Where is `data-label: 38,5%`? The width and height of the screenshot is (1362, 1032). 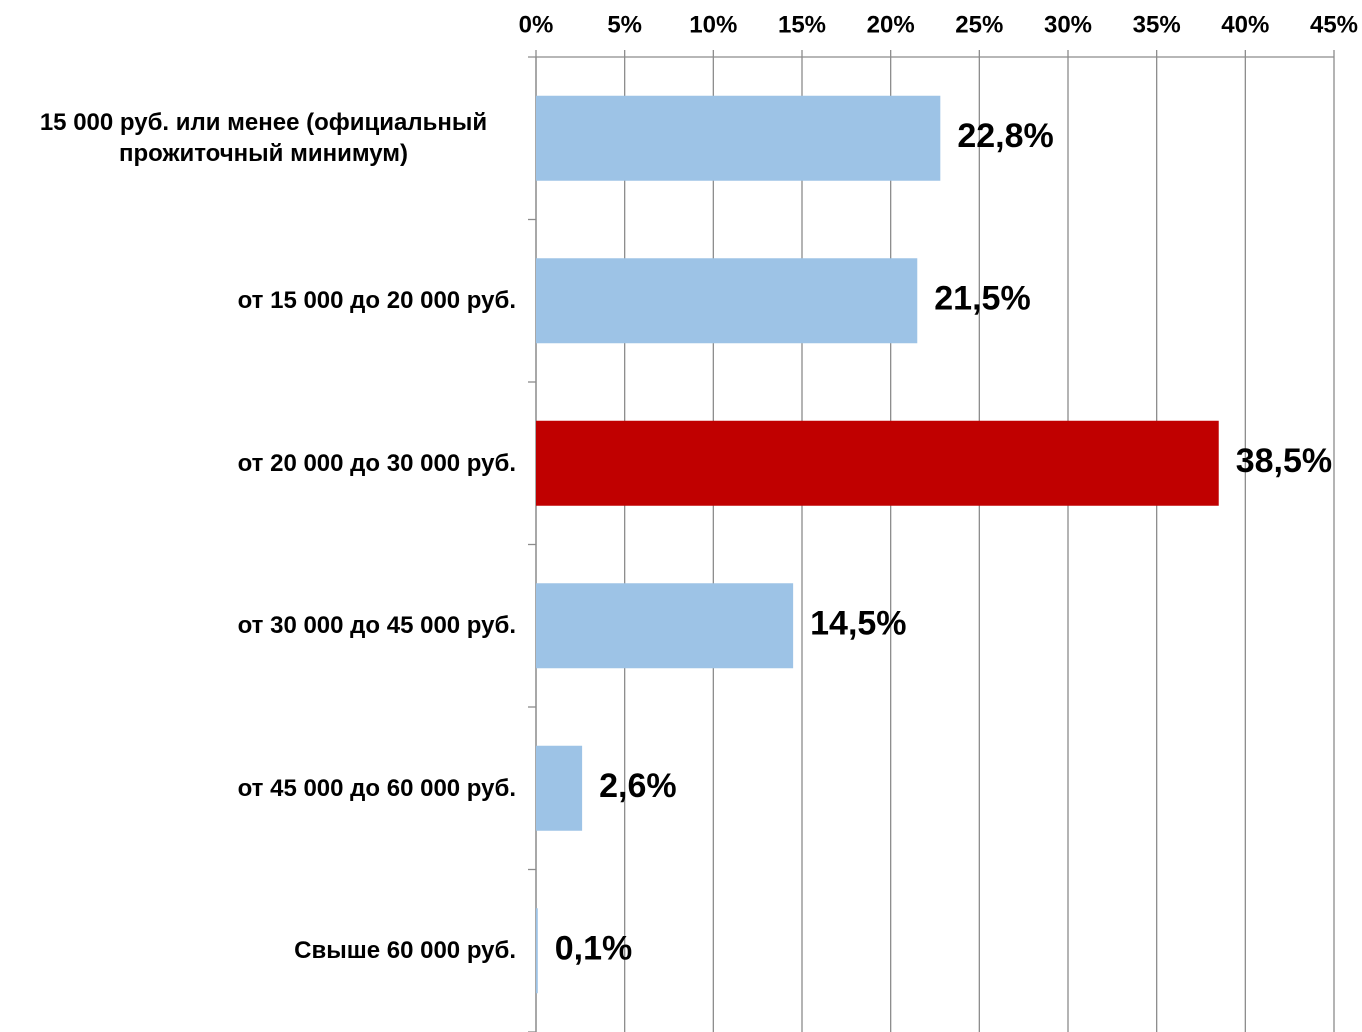
data-label: 38,5% is located at coordinates (1284, 461).